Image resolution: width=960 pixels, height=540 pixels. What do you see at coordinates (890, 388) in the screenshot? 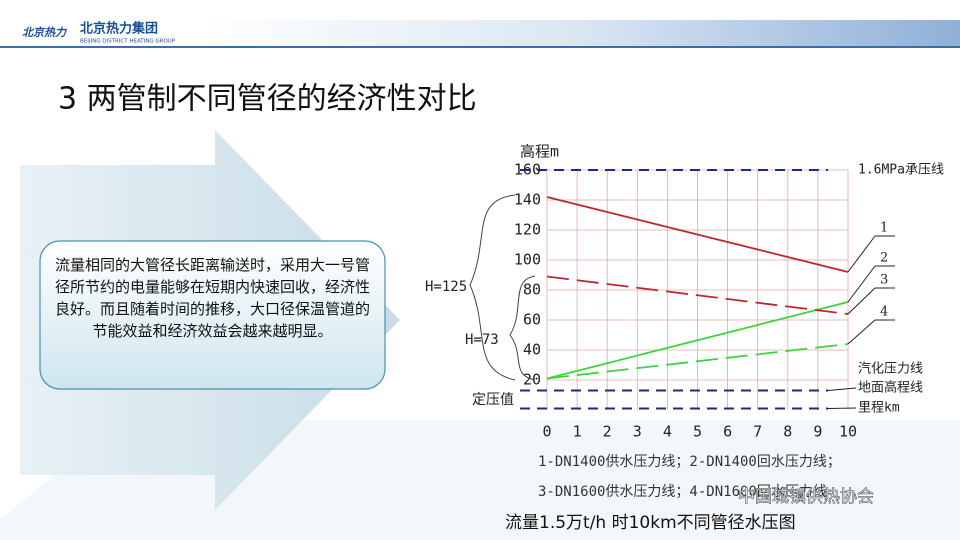
I see `reference-label: 地面高程线` at bounding box center [890, 388].